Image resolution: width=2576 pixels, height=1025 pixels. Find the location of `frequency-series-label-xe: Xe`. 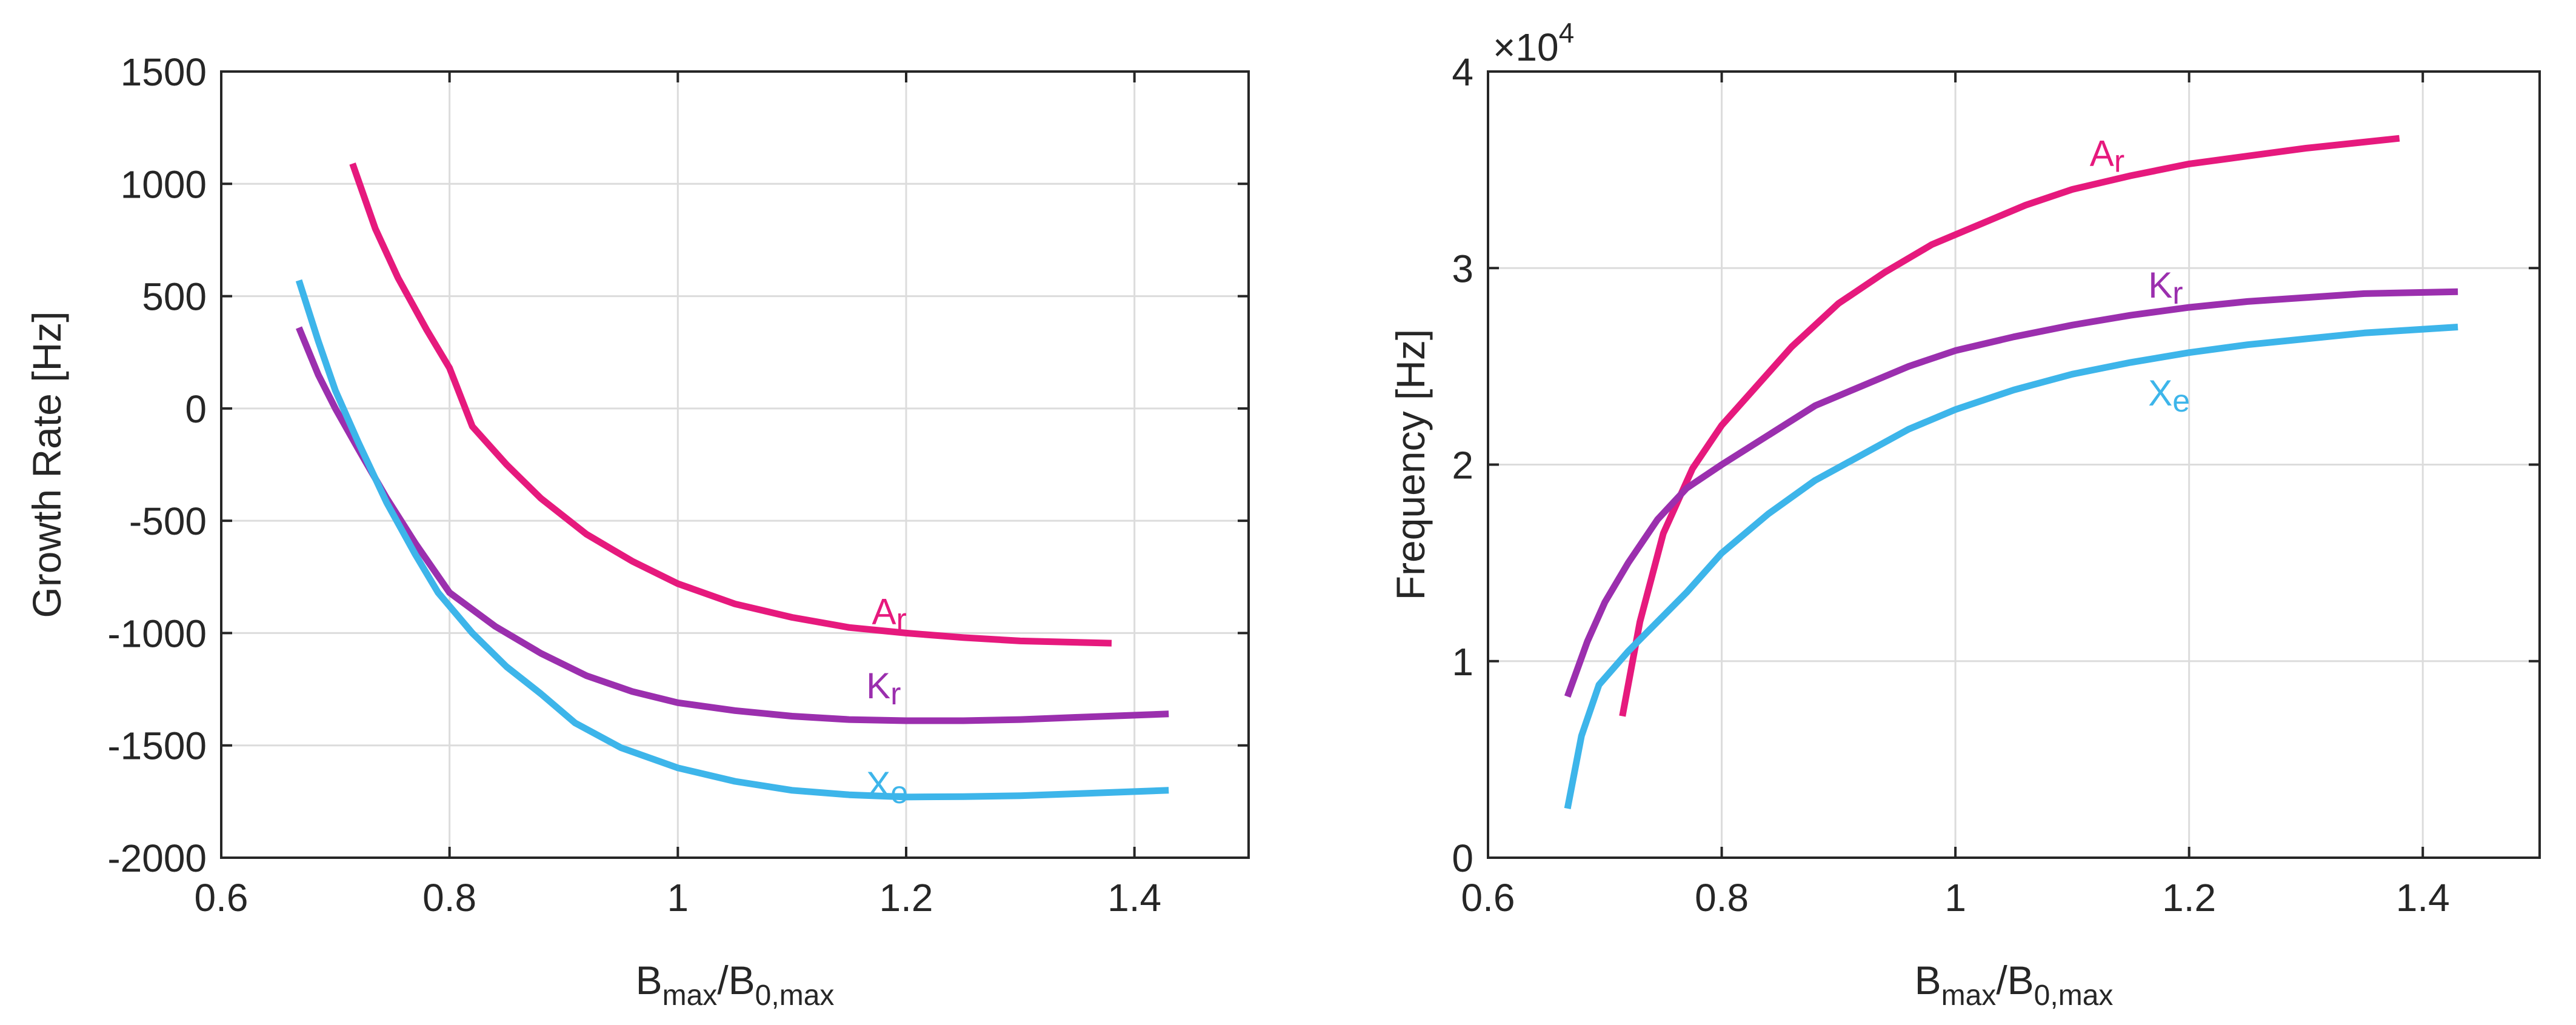

frequency-series-label-xe: Xe is located at coordinates (2169, 396).